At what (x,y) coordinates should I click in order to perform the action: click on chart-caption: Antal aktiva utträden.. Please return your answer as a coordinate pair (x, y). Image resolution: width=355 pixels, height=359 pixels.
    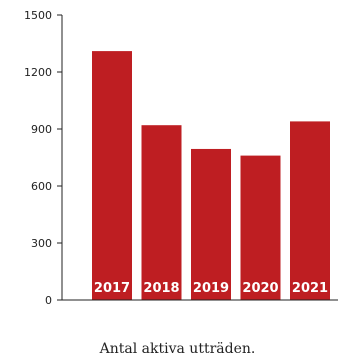
    Looking at the image, I should click on (177, 349).